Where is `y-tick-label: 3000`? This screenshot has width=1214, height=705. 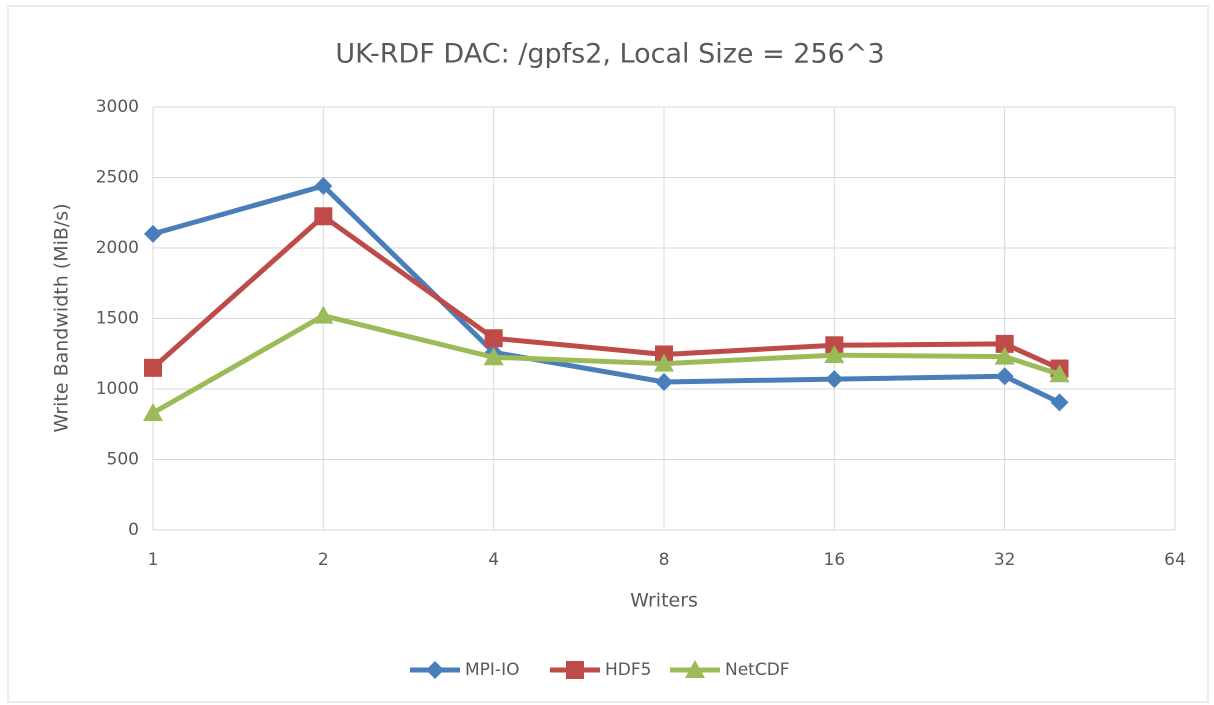 y-tick-label: 3000 is located at coordinates (117, 107).